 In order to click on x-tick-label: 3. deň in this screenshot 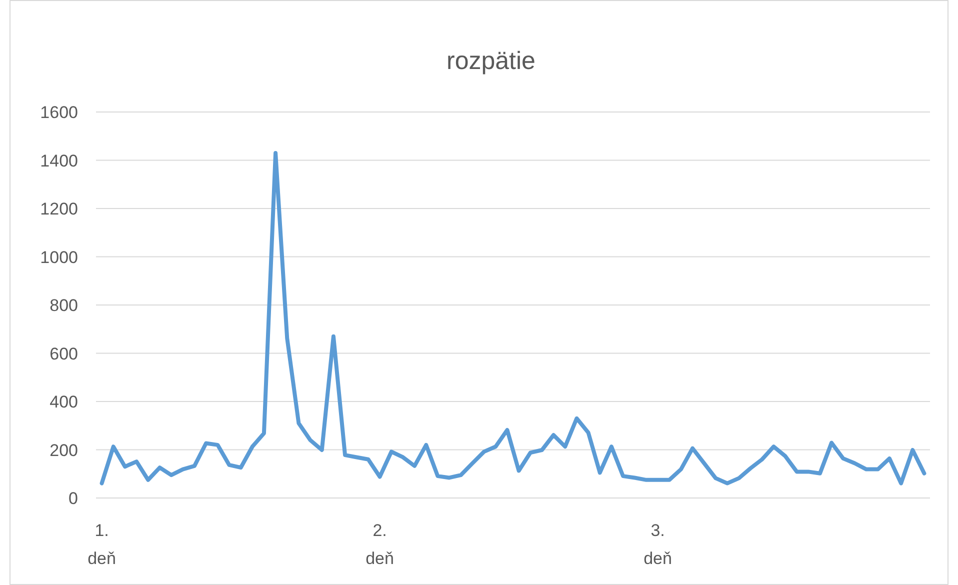, I will do `click(658, 544)`.